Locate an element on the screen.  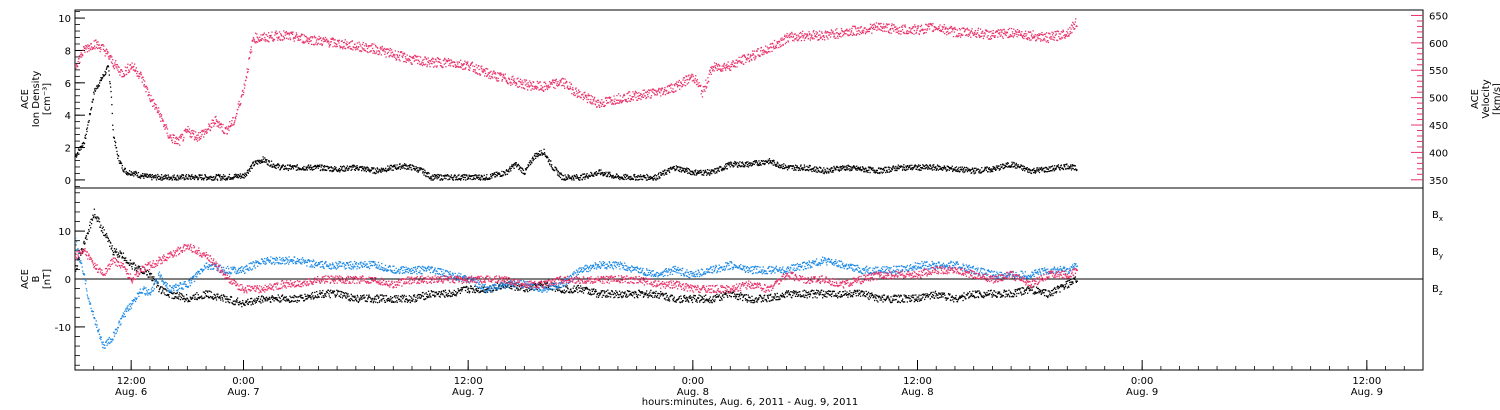
y-axis-title: ACEIon Density[cm⁻³] is located at coordinates (36, 99).